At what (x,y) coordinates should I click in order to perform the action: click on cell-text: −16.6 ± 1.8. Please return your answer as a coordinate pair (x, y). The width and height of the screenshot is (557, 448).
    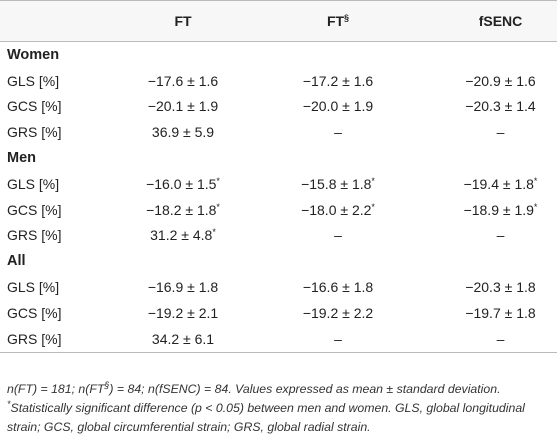
    Looking at the image, I should click on (338, 287).